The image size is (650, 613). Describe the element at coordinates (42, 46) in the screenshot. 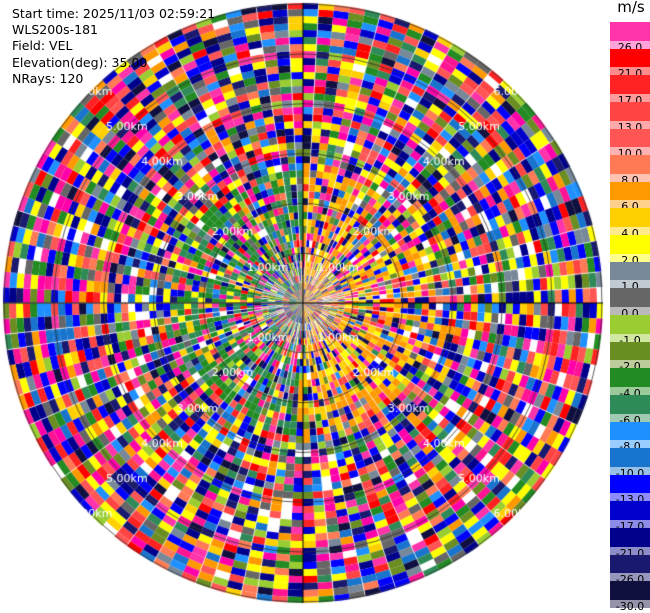

I see `field-label: Field: VEL` at that location.